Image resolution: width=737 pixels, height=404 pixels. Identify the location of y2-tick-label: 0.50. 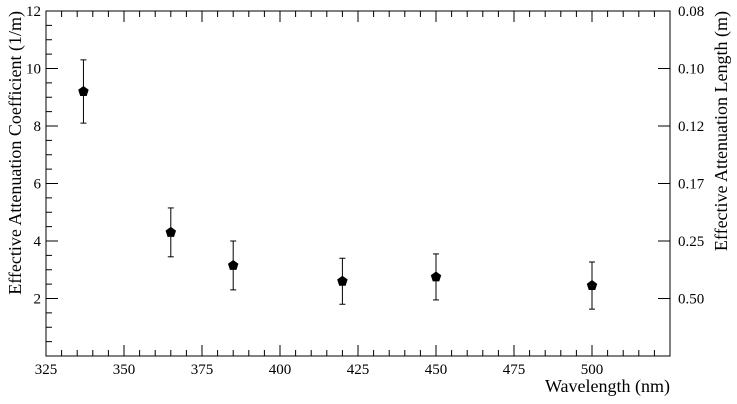
(691, 300).